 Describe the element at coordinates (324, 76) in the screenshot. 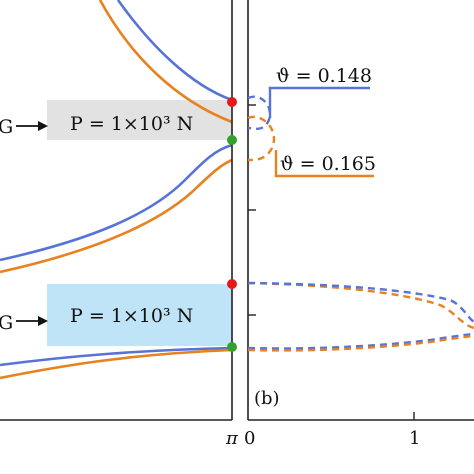

I see `legend-label-blue: ϑ = 0.148` at that location.